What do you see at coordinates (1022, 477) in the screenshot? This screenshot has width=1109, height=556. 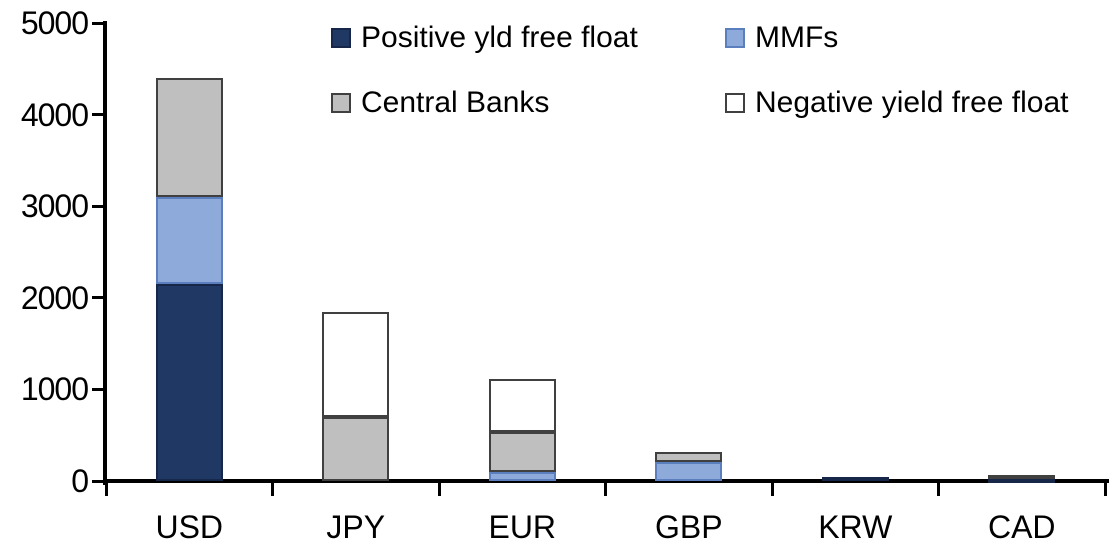 I see `bar-segment-cad-central-banks` at bounding box center [1022, 477].